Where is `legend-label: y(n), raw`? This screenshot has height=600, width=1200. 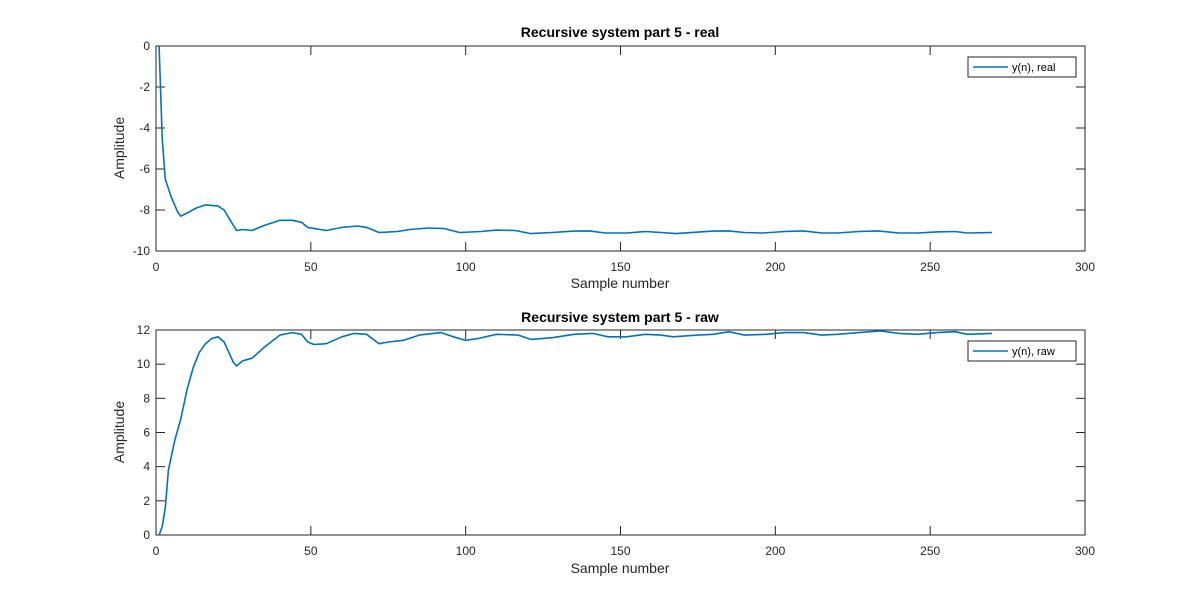
legend-label: y(n), raw is located at coordinates (1033, 352).